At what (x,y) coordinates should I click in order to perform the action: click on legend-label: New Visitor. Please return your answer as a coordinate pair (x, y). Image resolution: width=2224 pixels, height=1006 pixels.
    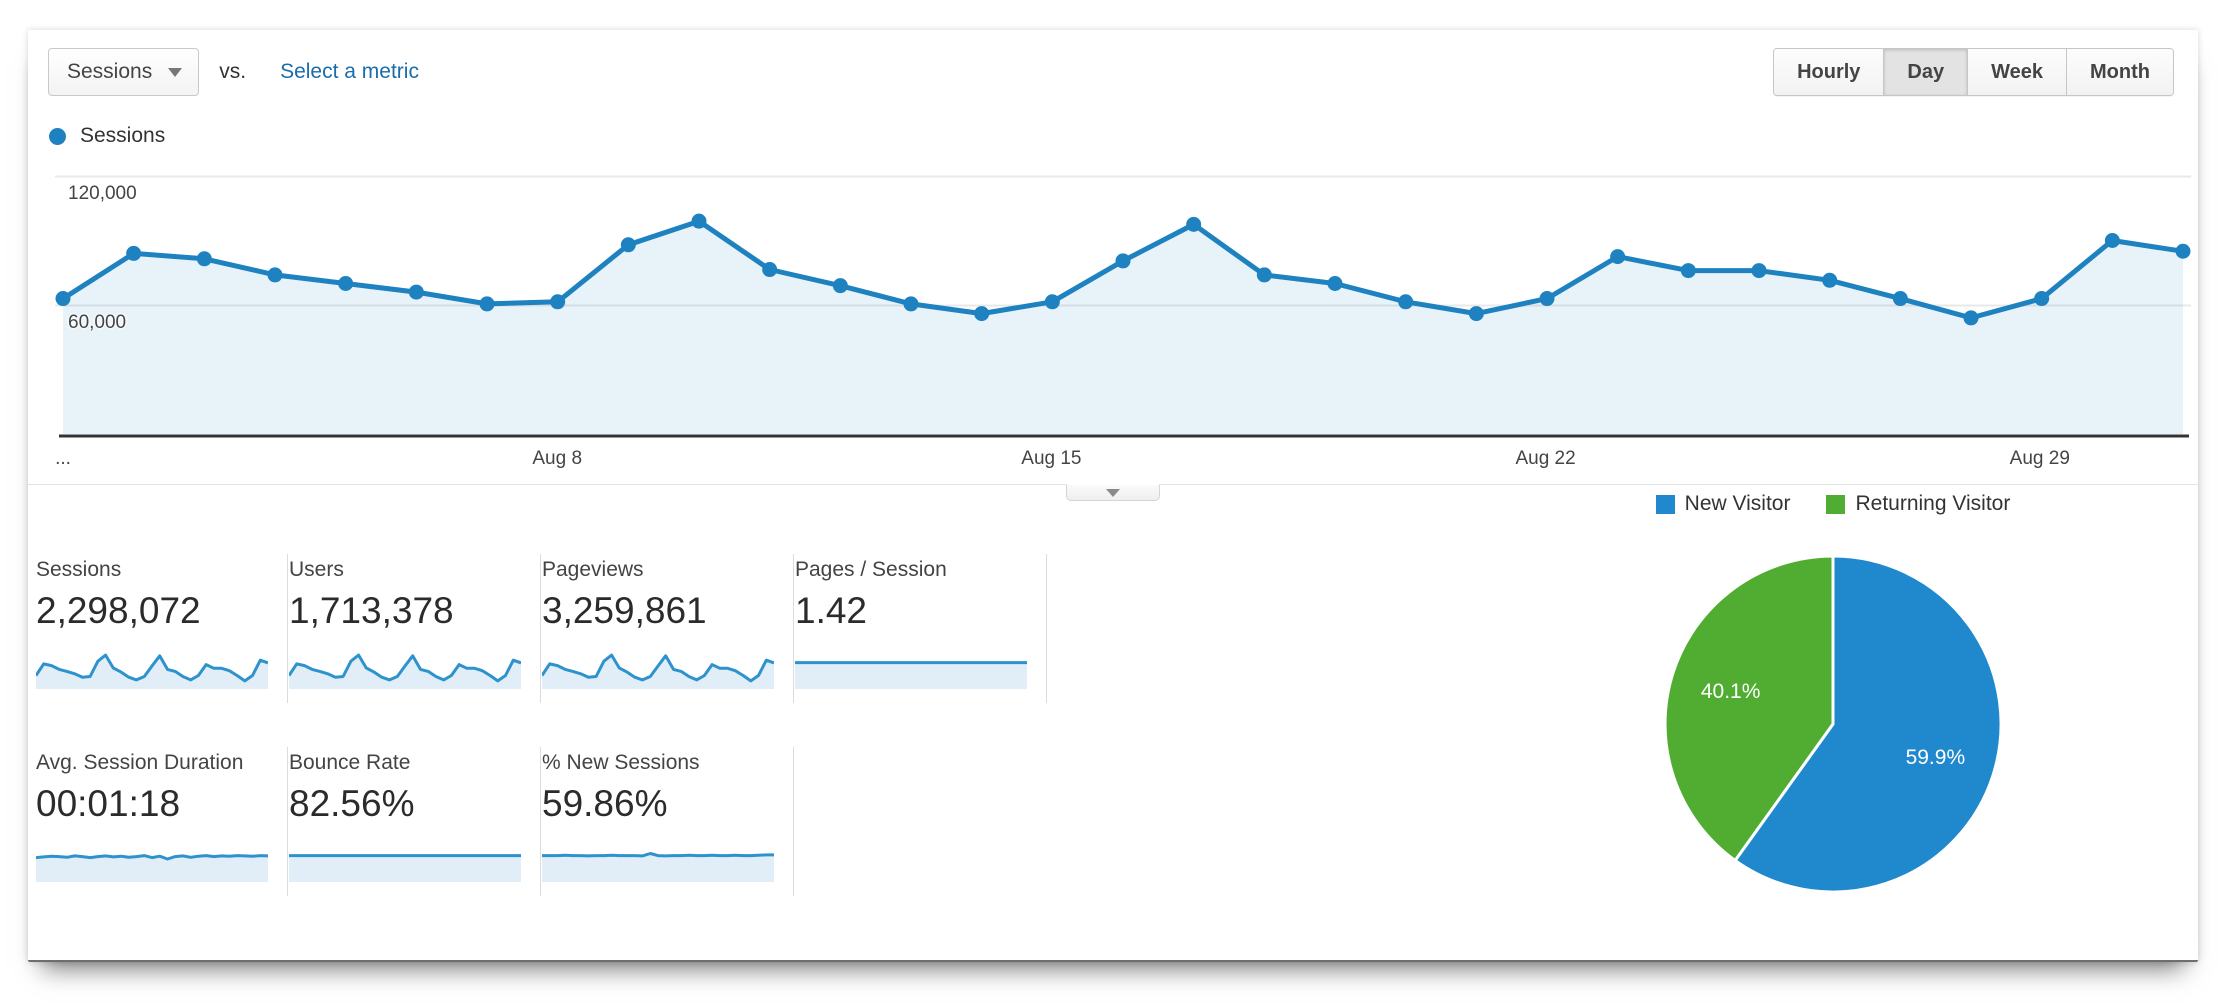
    Looking at the image, I should click on (1737, 503).